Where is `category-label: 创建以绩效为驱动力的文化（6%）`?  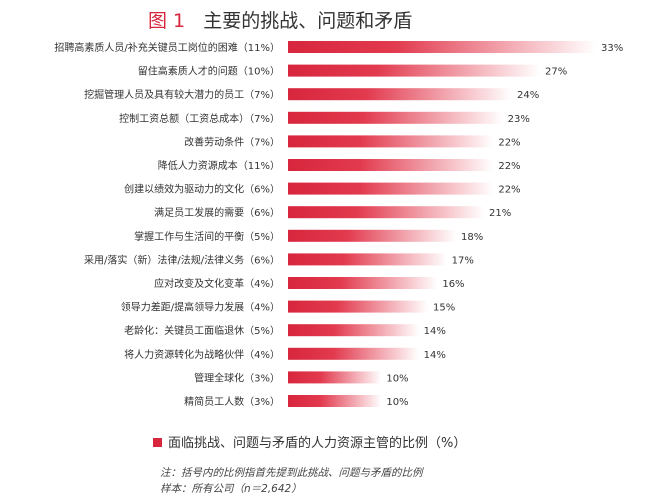 category-label: 创建以绩效为驱动力的文化（6%） is located at coordinates (202, 189).